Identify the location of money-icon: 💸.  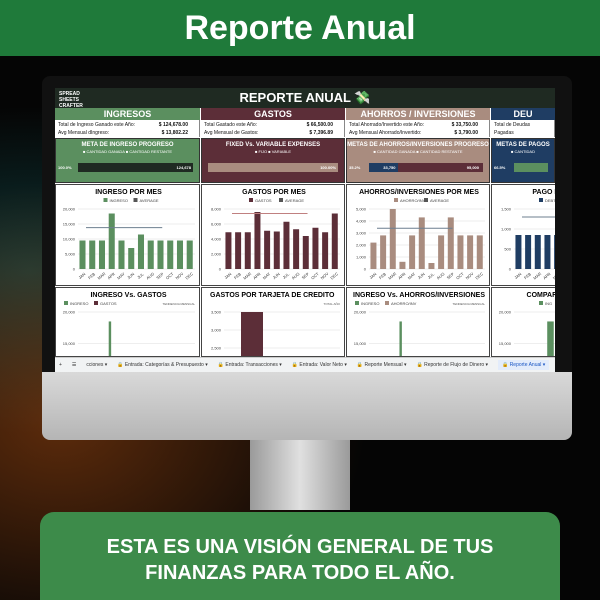
(362, 97).